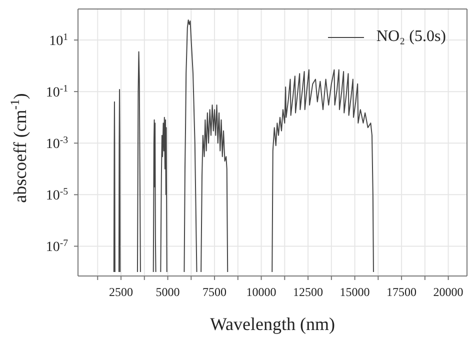  I want to click on y-tick-label: 10$^{-7}$, so click(57, 247).